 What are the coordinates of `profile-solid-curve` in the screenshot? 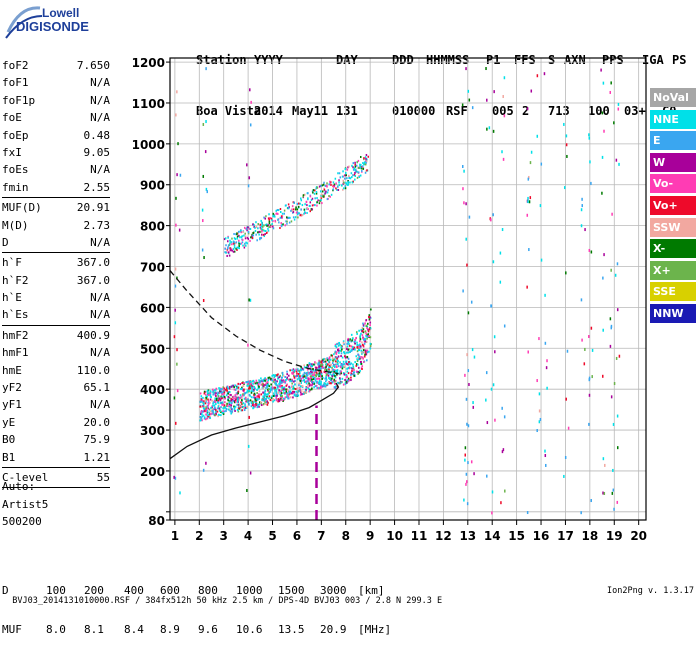 It's located at (254, 421).